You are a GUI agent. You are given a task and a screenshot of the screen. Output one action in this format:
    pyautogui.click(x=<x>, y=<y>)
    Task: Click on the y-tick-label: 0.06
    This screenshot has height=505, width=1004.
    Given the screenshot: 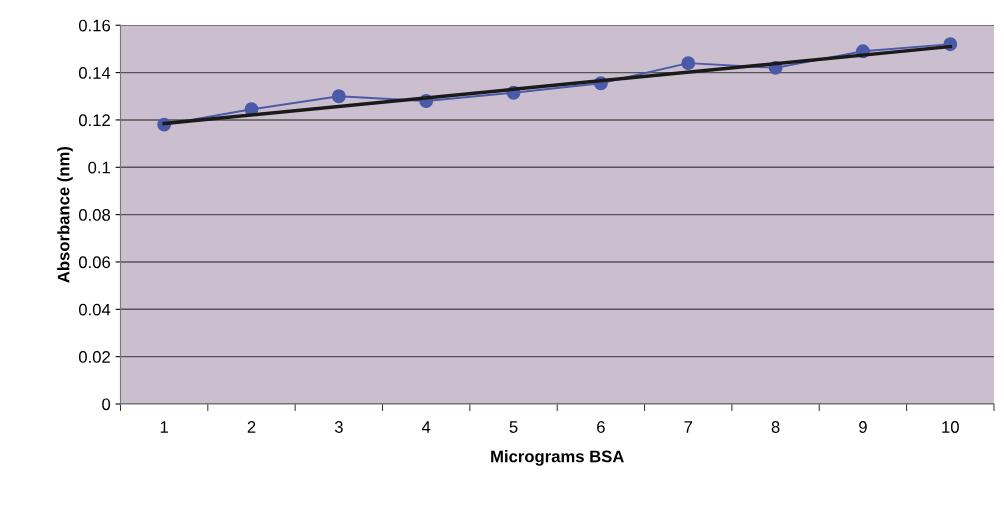 What is the action you would take?
    pyautogui.click(x=94, y=262)
    